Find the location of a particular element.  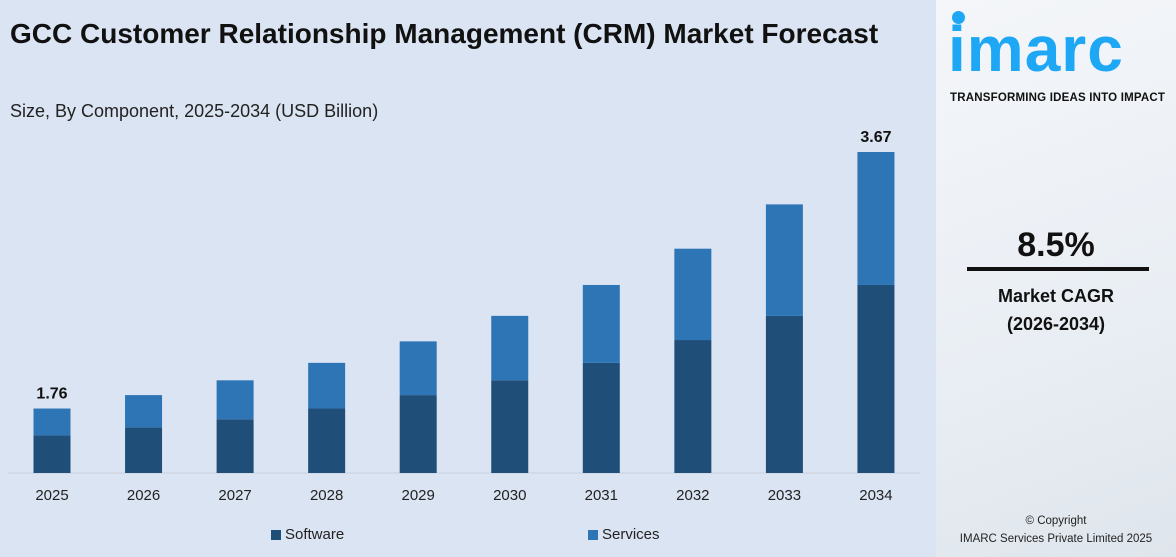

cagr-divider is located at coordinates (1058, 269).